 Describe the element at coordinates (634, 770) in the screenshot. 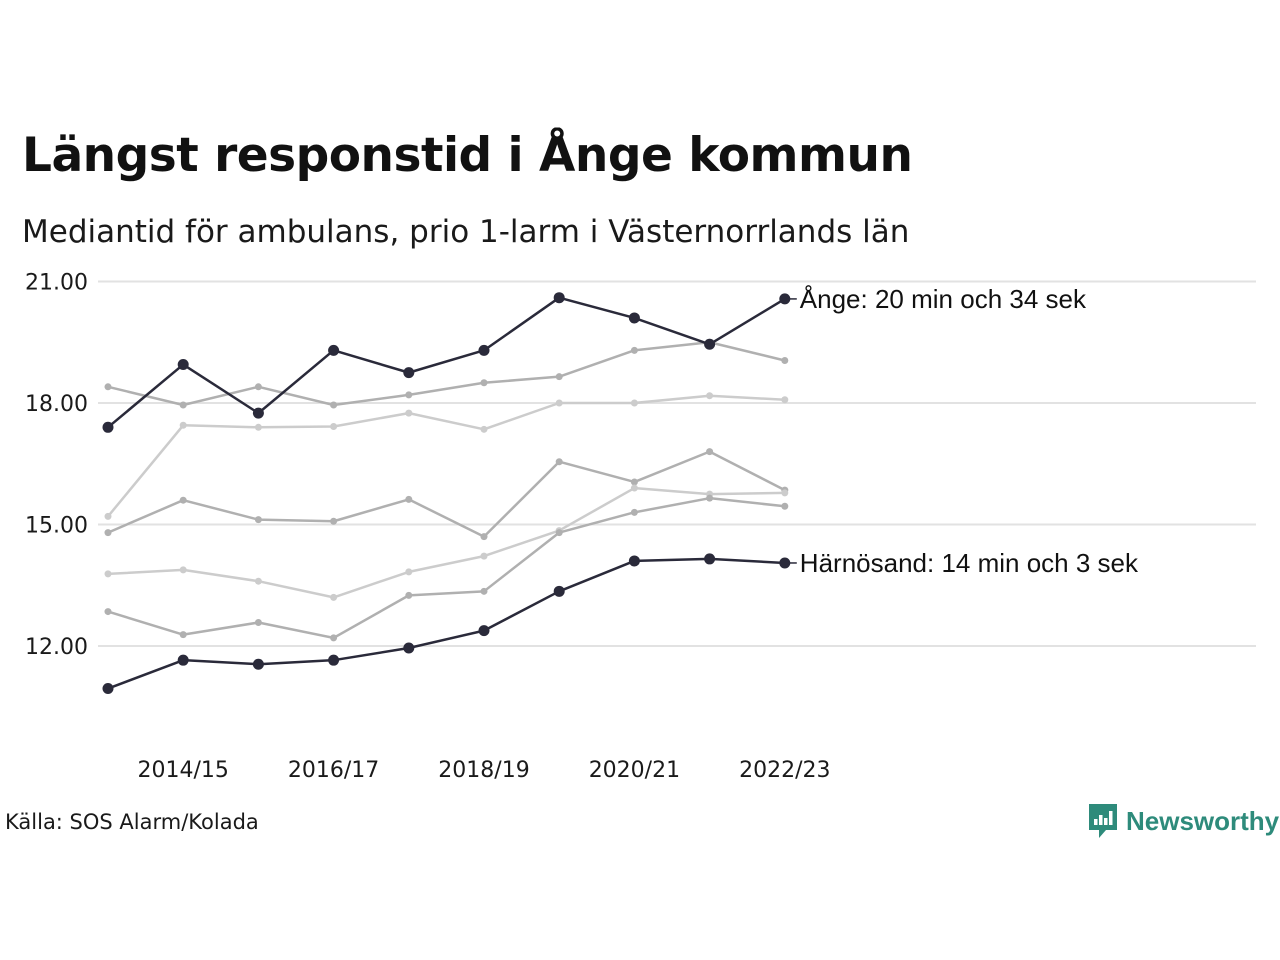

I see `x-tick-label: 2020/21` at that location.